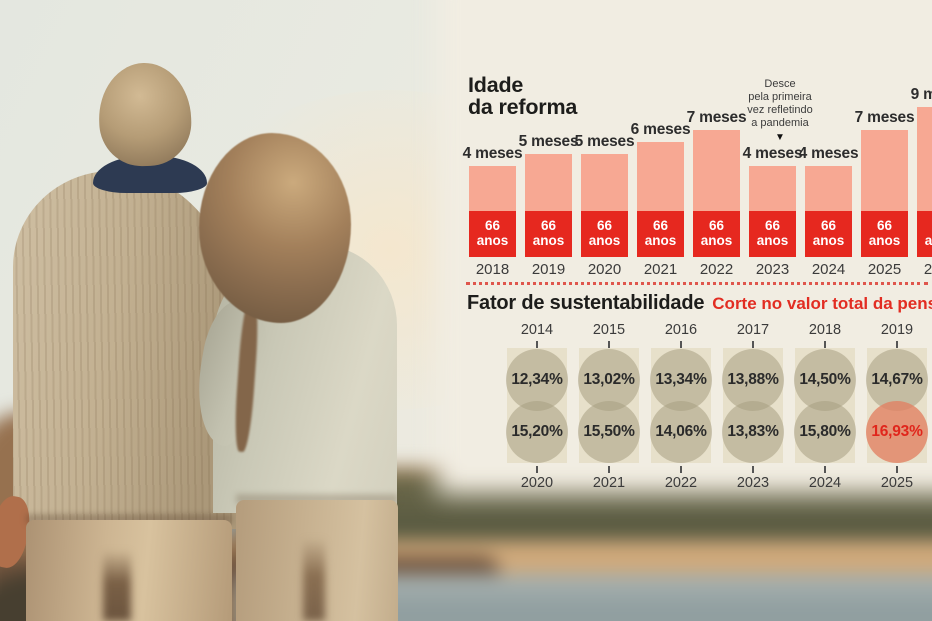 This screenshot has height=621, width=932. I want to click on factor-column-2018-2024: 2018 14,50% 15,80% 2024, so click(825, 408).